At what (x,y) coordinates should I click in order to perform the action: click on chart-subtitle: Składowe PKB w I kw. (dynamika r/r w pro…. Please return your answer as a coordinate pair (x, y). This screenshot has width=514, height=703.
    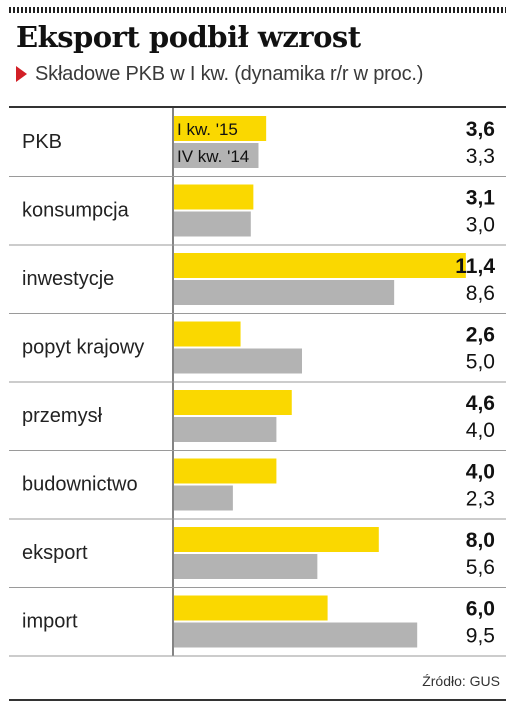
    Looking at the image, I should click on (229, 73).